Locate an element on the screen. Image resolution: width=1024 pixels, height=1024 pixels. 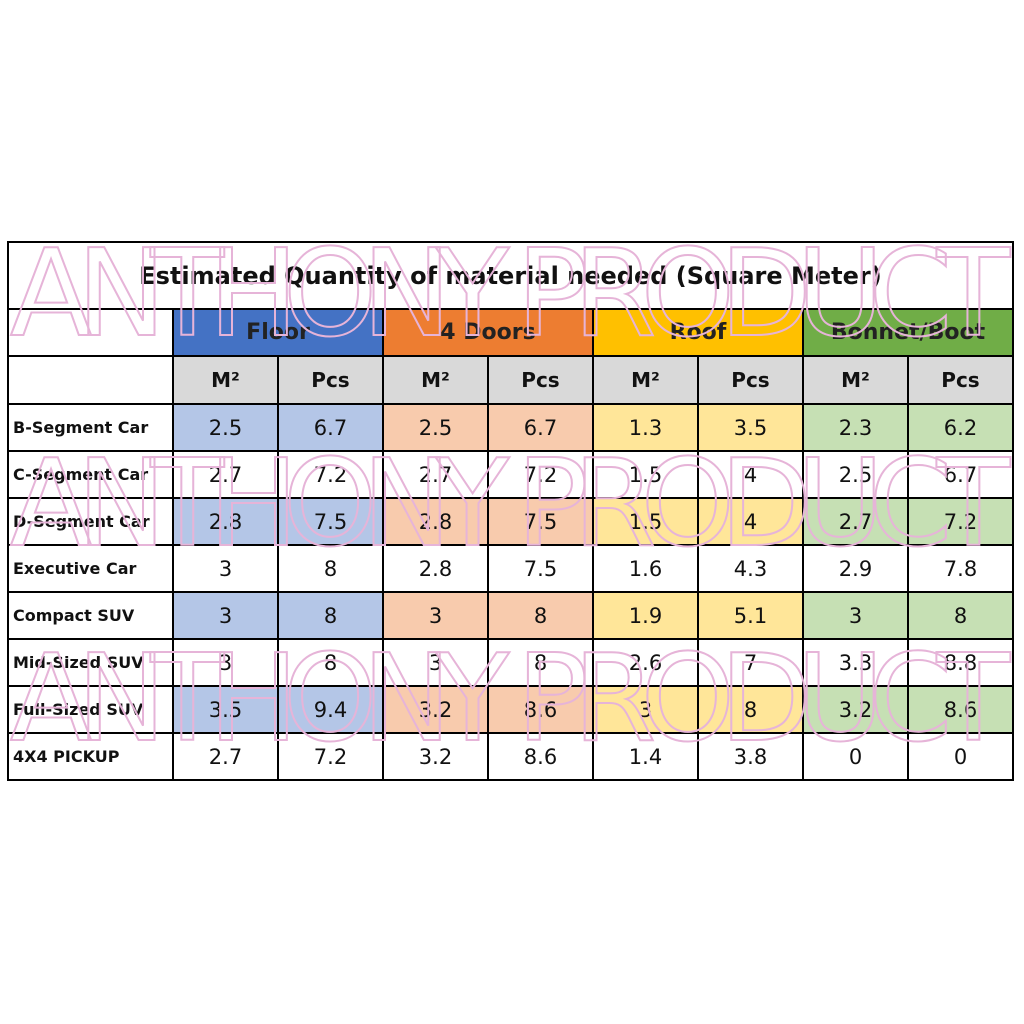
value-cell: 3.3 is located at coordinates (855, 662).